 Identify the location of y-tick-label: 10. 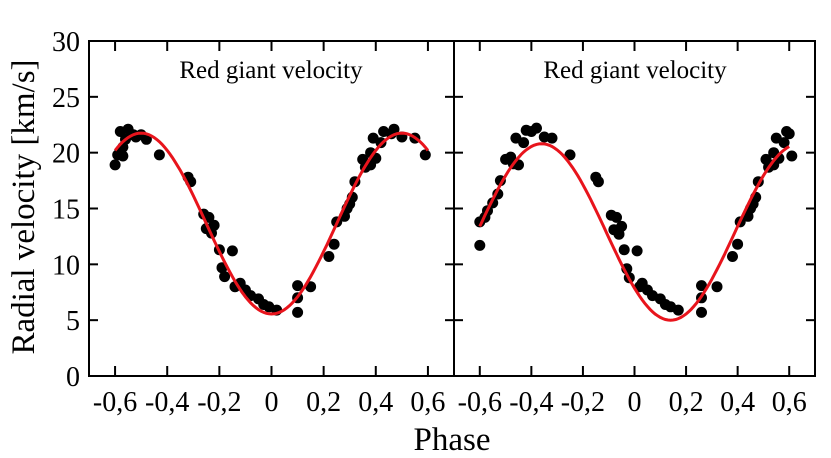
(66, 265).